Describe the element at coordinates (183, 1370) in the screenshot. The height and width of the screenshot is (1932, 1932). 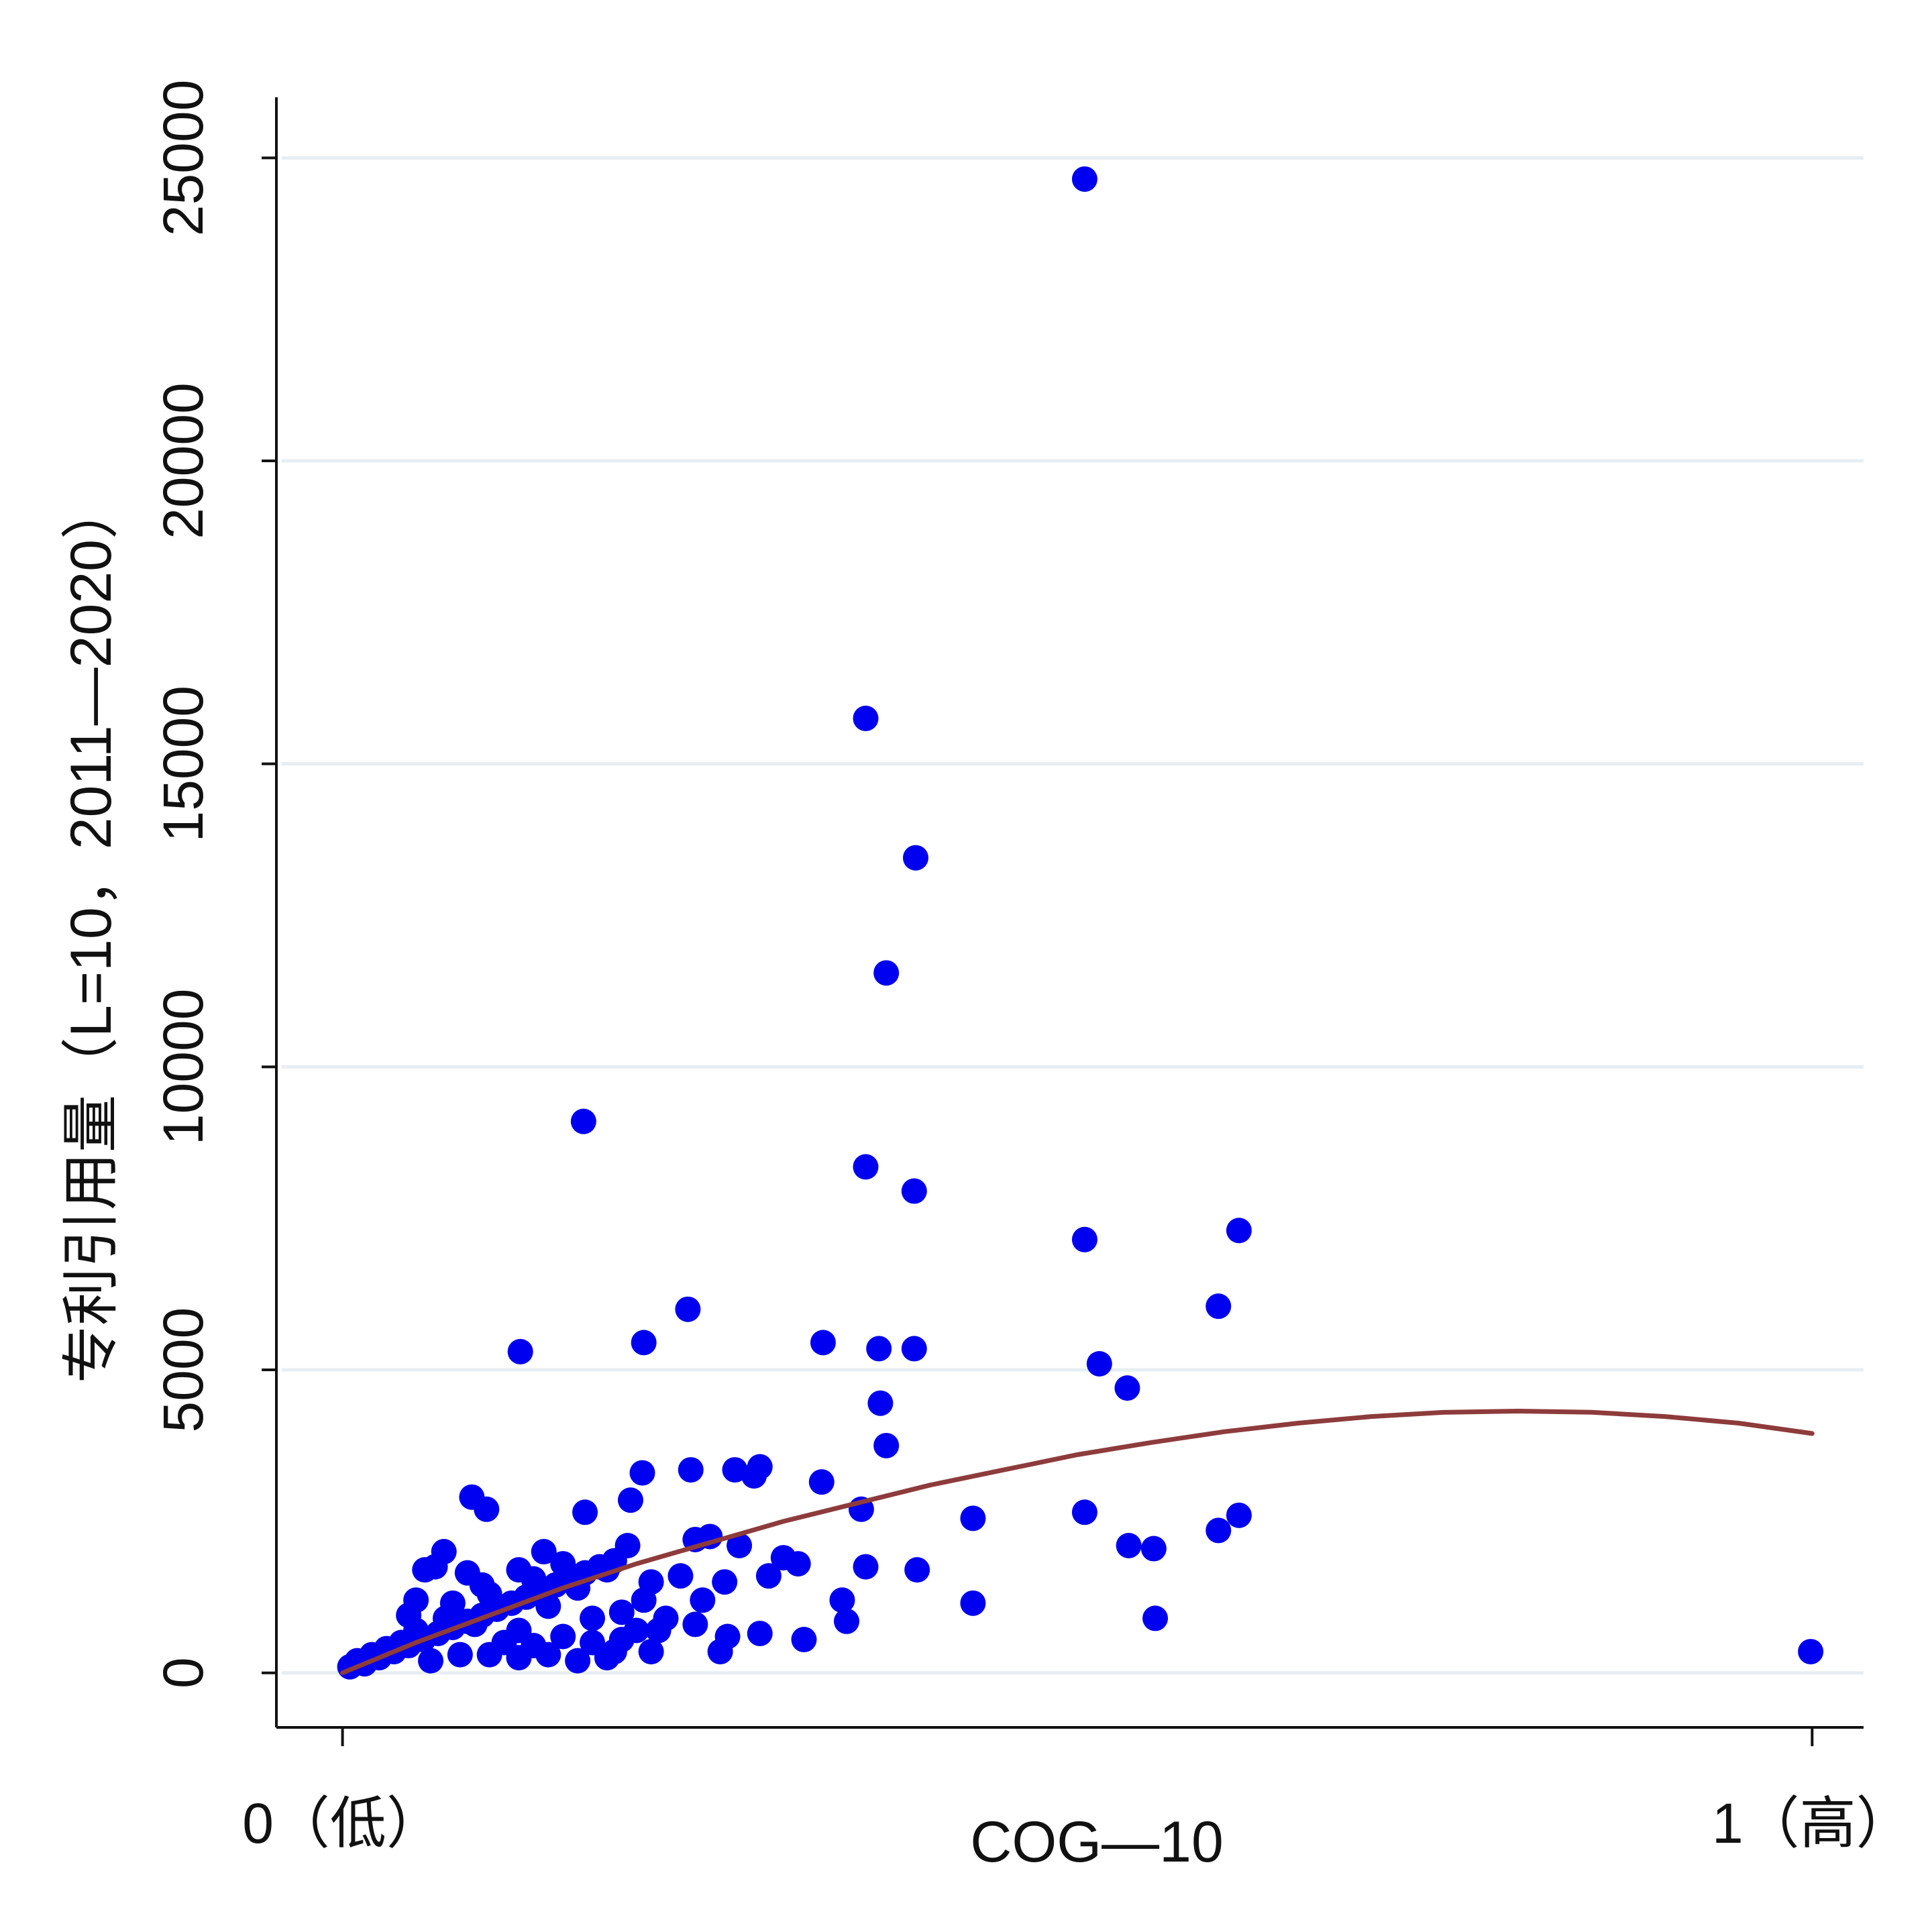
I see `y-tick-label: 5000` at that location.